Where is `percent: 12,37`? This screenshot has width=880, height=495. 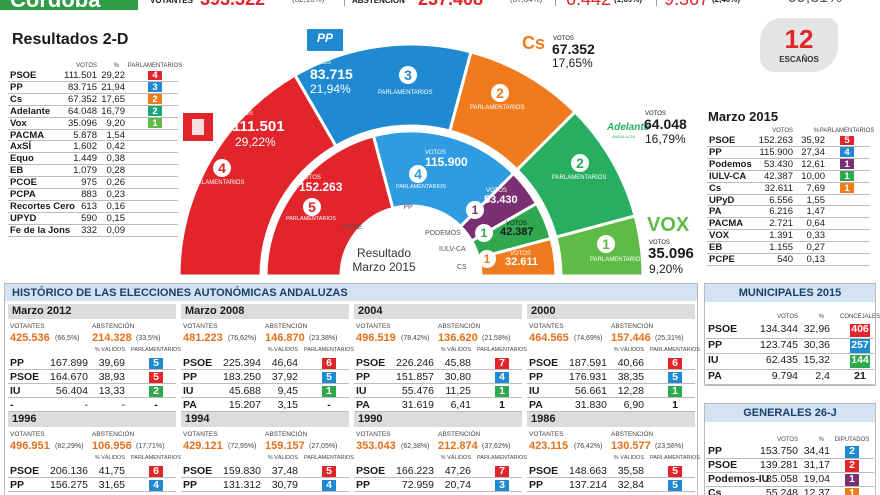 percent: 12,37 is located at coordinates (816, 491).